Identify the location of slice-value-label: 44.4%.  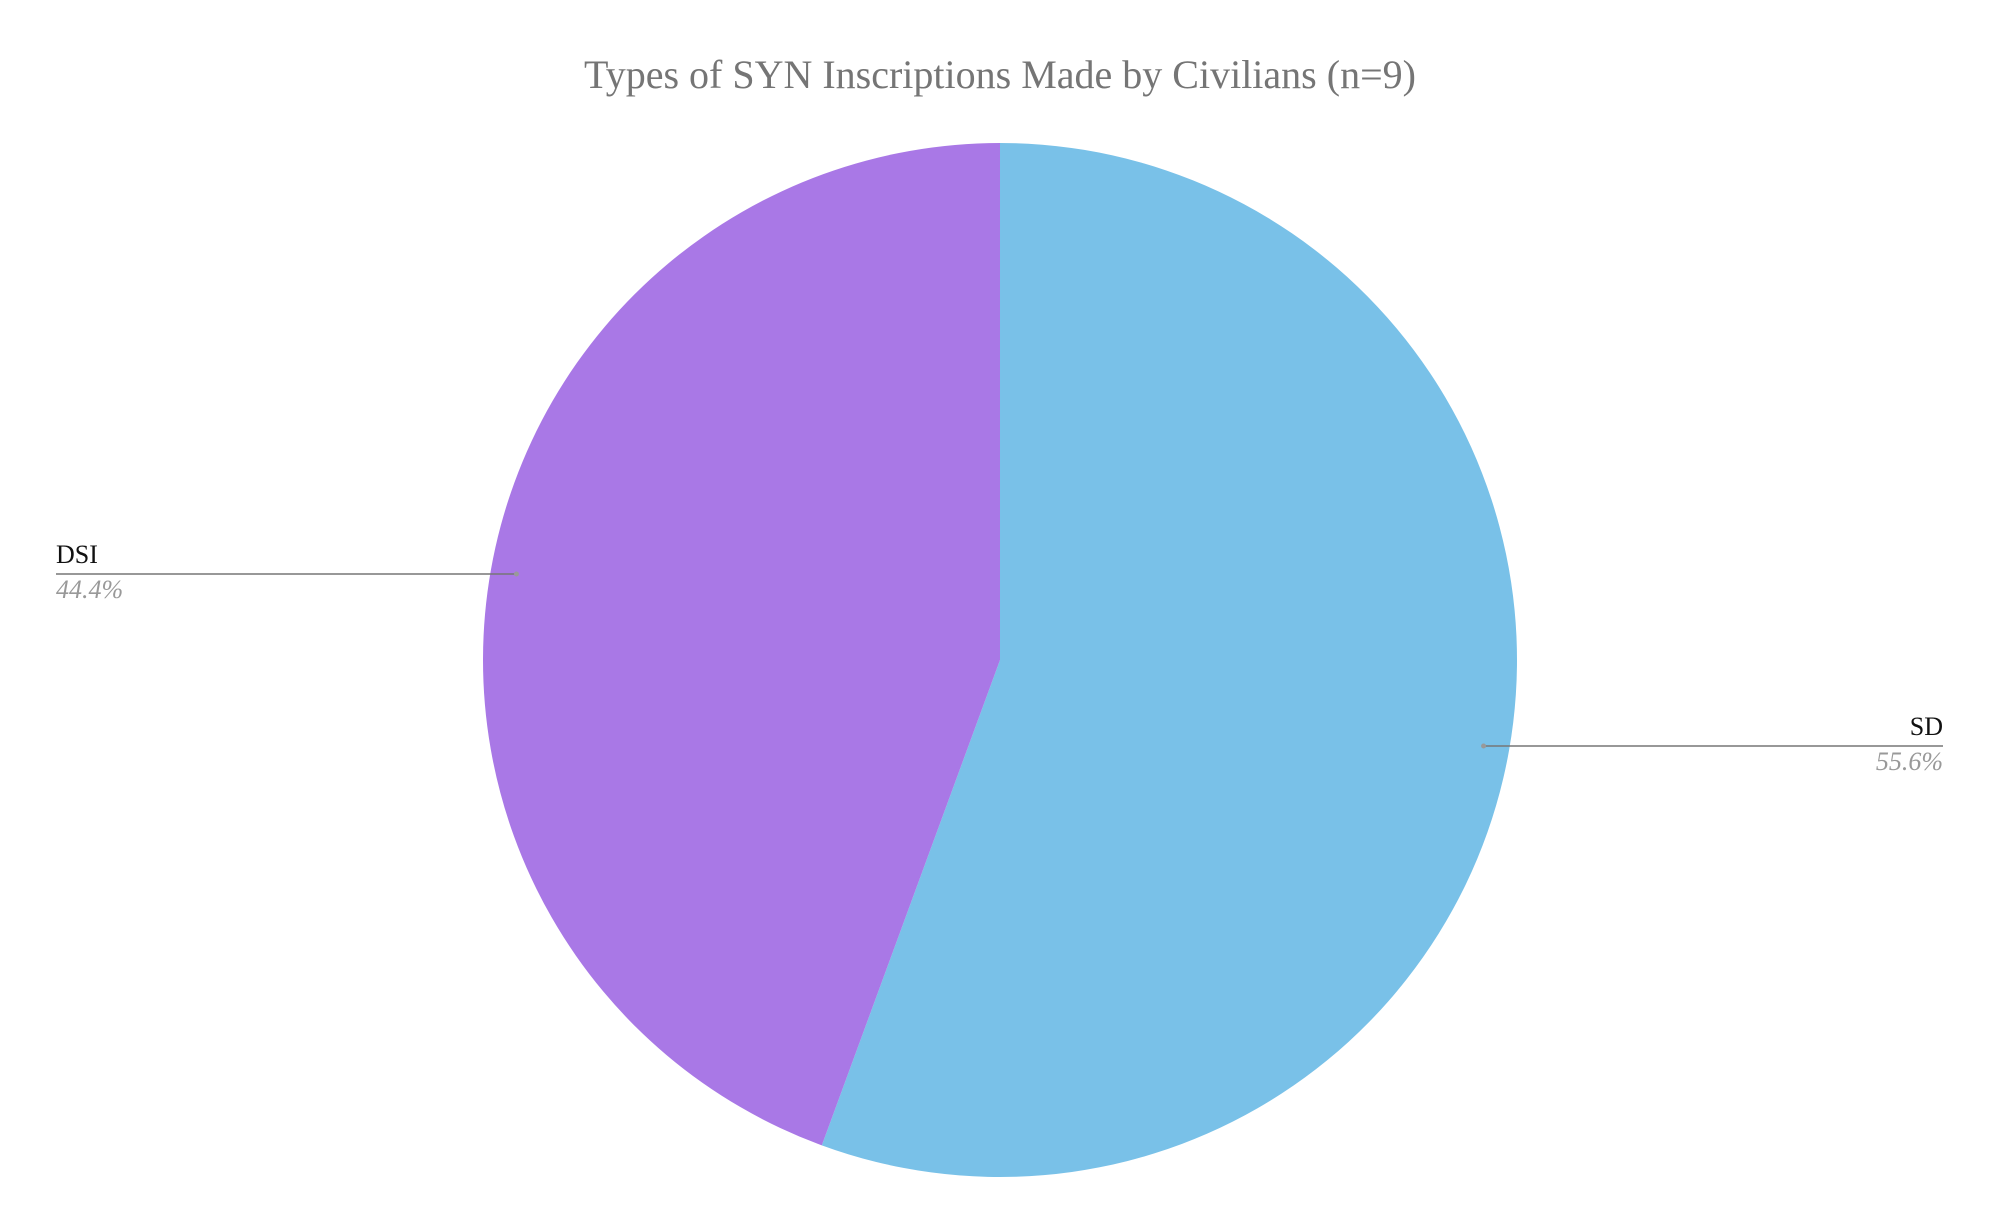
(89, 589).